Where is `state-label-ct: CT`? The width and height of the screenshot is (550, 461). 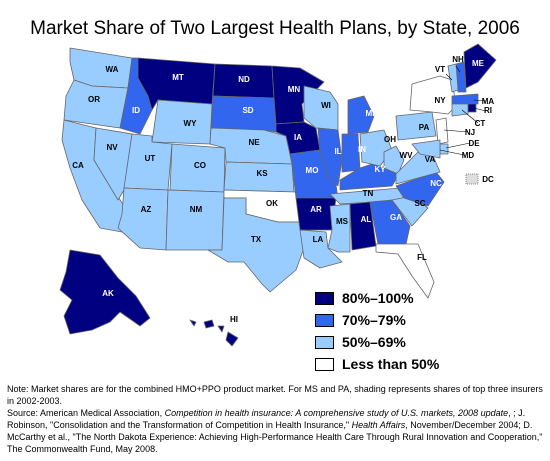 state-label-ct: CT is located at coordinates (480, 123).